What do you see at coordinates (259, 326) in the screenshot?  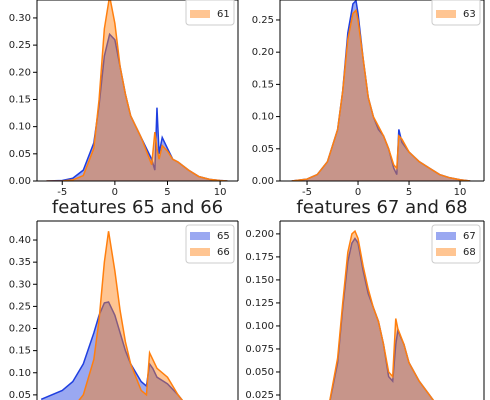 I see `y-tick-label: 0.100` at bounding box center [259, 326].